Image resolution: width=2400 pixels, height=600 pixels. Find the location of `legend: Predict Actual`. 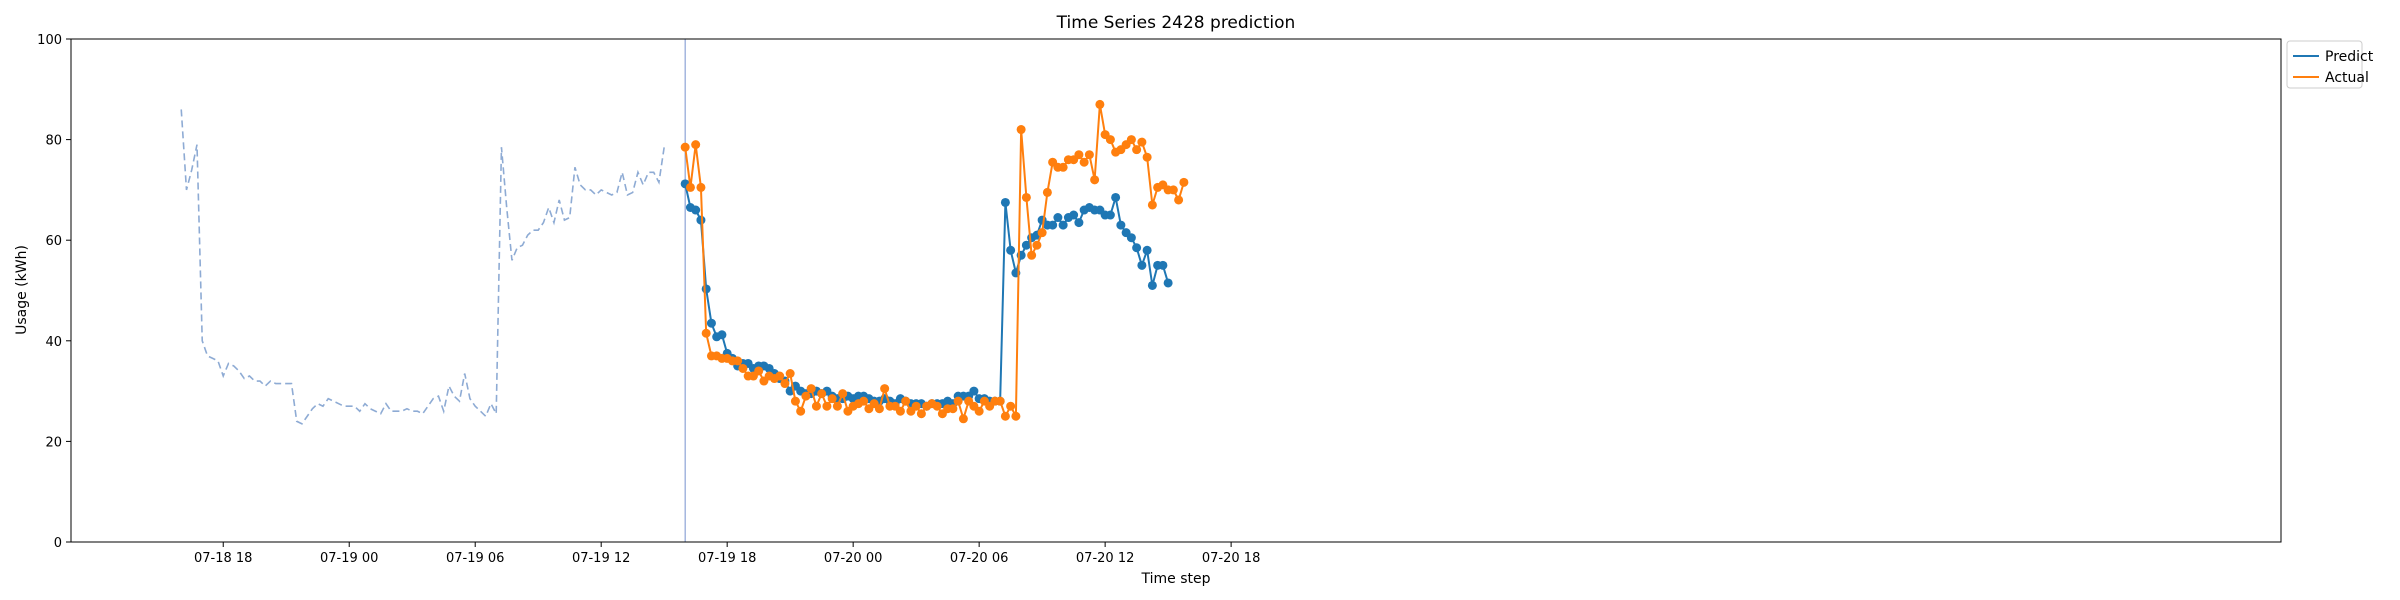

legend: Predict Actual is located at coordinates (2330, 64).